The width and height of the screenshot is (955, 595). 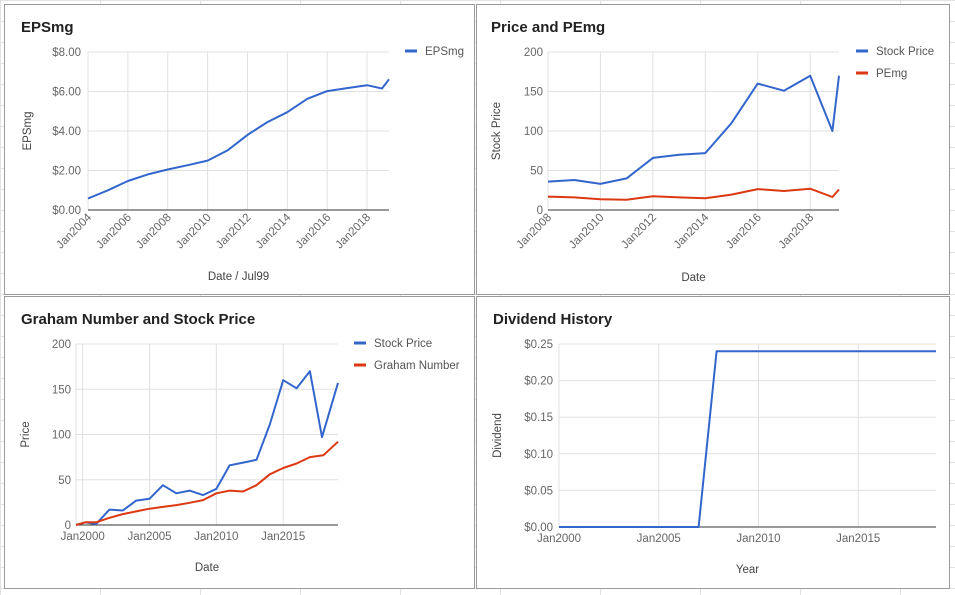 What do you see at coordinates (74, 231) in the screenshot?
I see `x-tick-label: Jan2004` at bounding box center [74, 231].